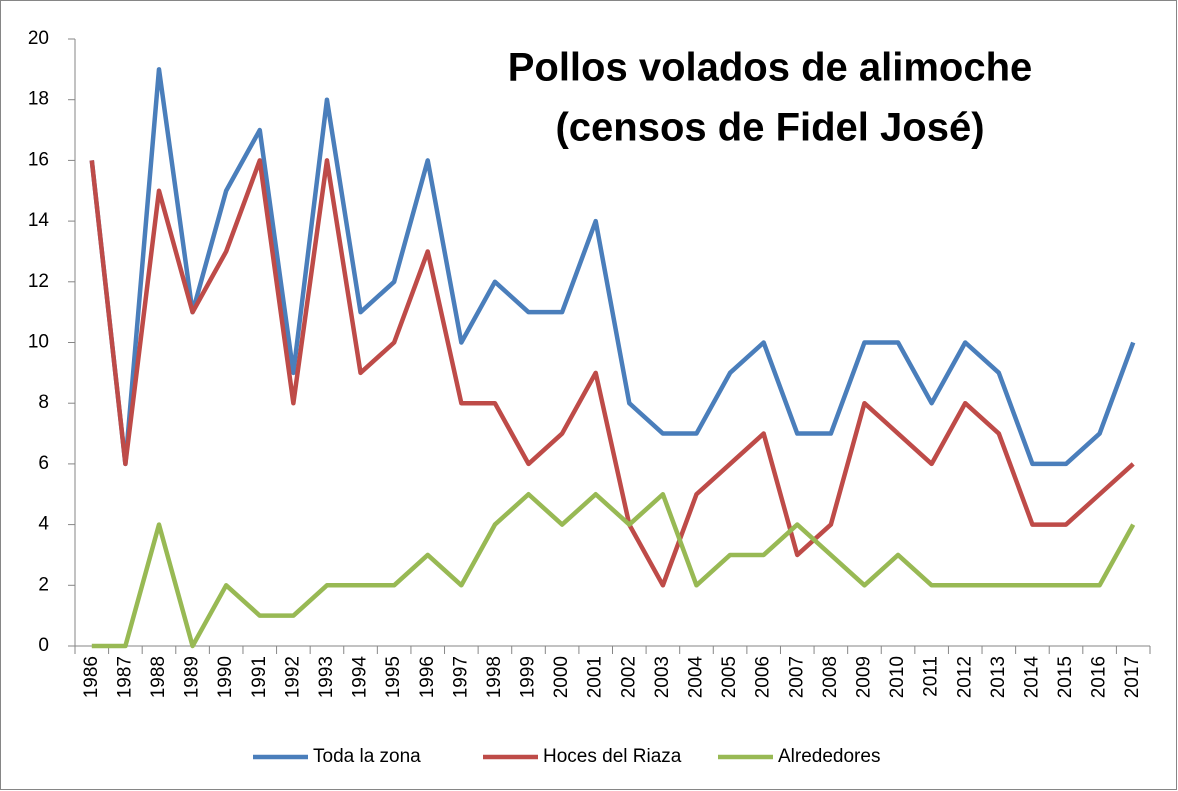 Image resolution: width=1178 pixels, height=791 pixels. I want to click on x-tick-label: 2007, so click(796, 677).